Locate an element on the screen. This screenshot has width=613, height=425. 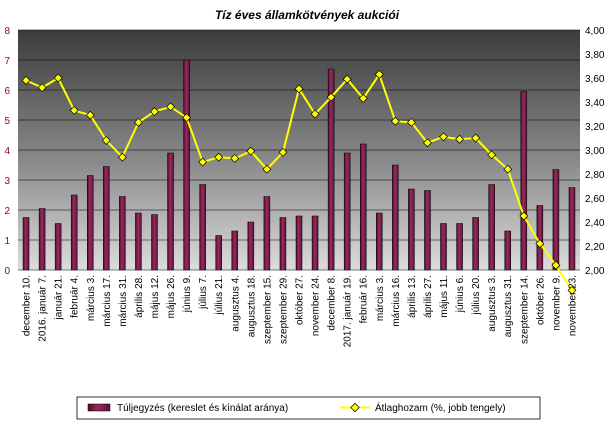
legend-line-marker is located at coordinates (355, 407).